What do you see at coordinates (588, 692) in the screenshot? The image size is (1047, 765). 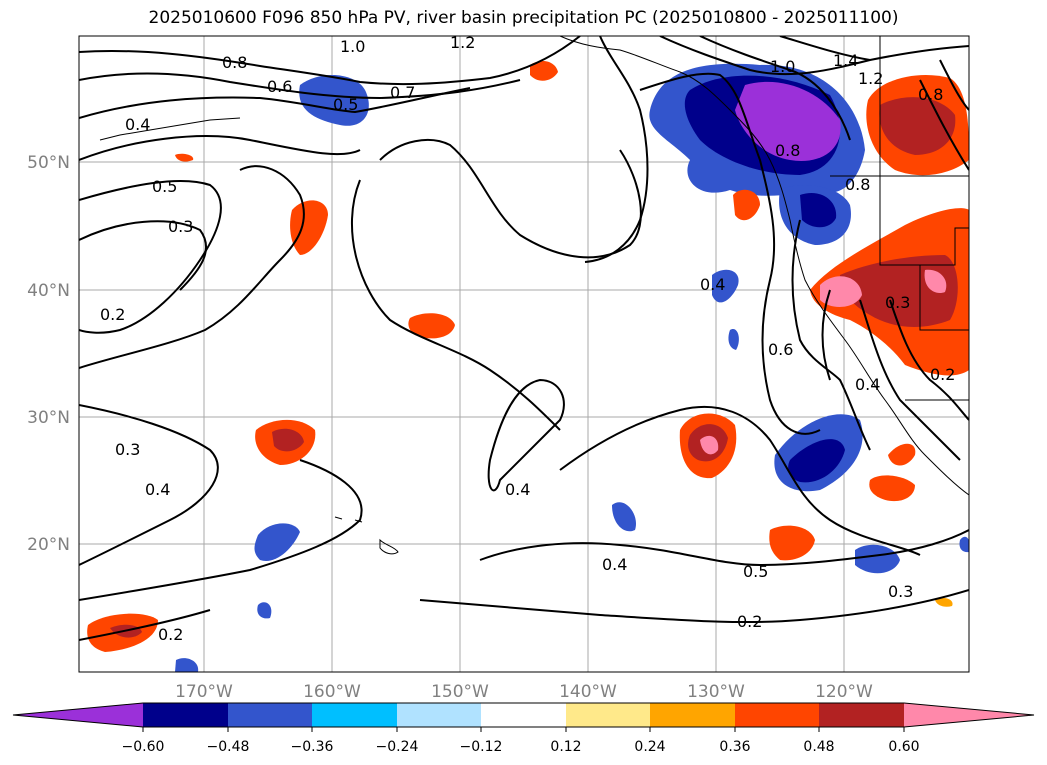 I see `lon-label-140w: 140°W` at bounding box center [588, 692].